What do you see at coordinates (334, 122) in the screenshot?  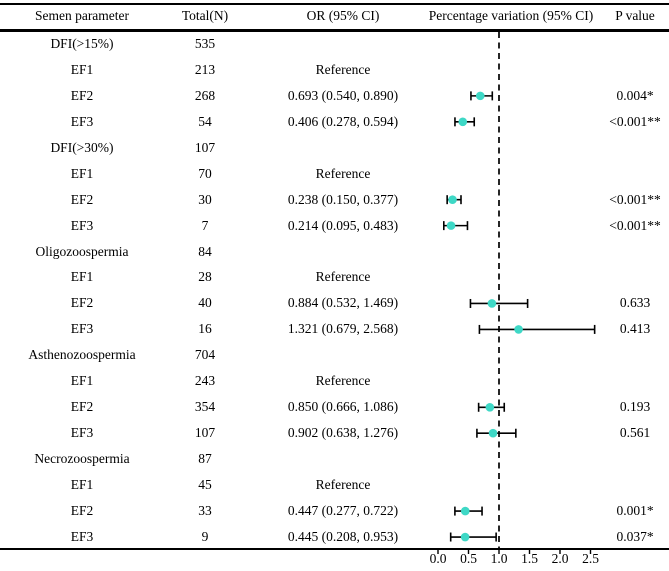 I see `table-row: EF3 54 0.406 (0.278, 0.594) <0.001**` at bounding box center [334, 122].